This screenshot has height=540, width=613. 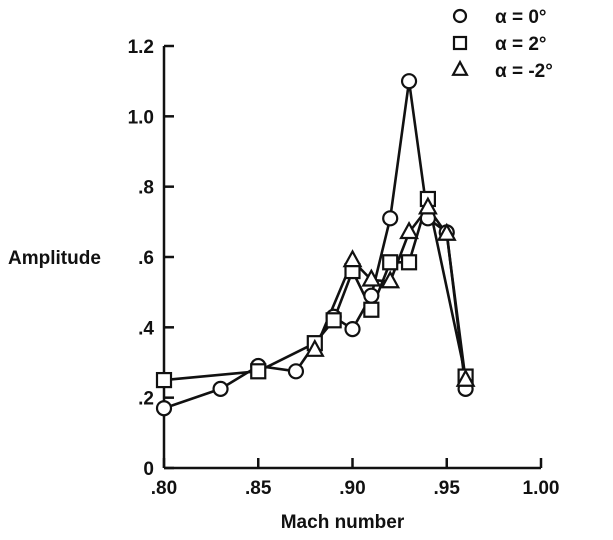 I want to click on x-tick-label: .85, so click(x=258, y=488).